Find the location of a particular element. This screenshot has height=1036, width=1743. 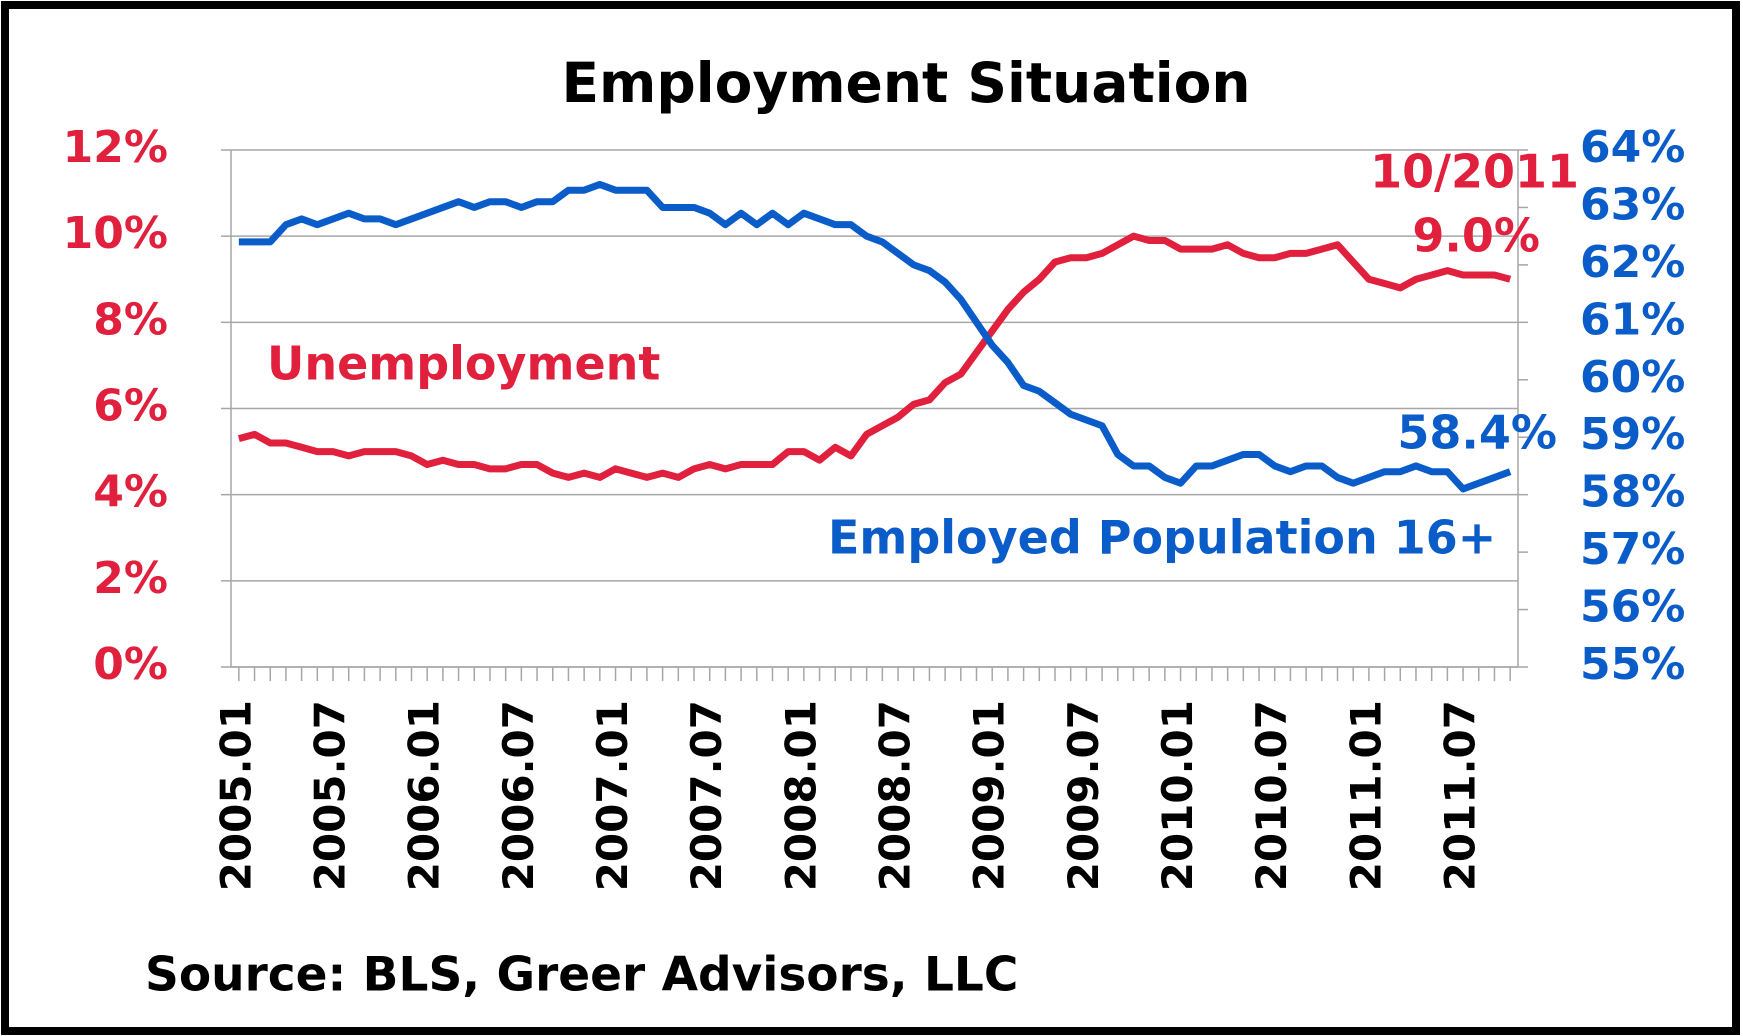

y2-tick-label: 57% is located at coordinates (1632, 549).